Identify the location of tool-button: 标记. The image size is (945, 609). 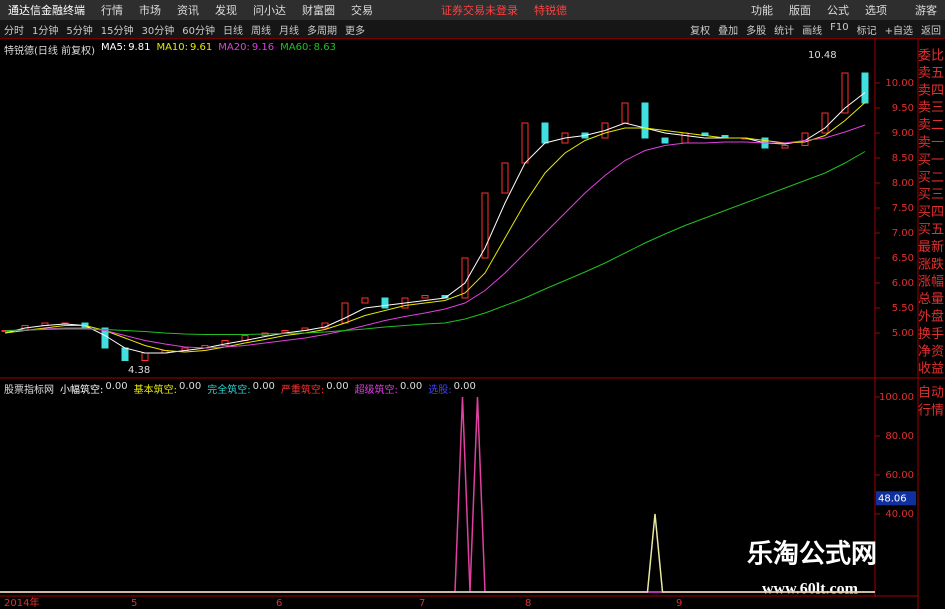
(866, 31).